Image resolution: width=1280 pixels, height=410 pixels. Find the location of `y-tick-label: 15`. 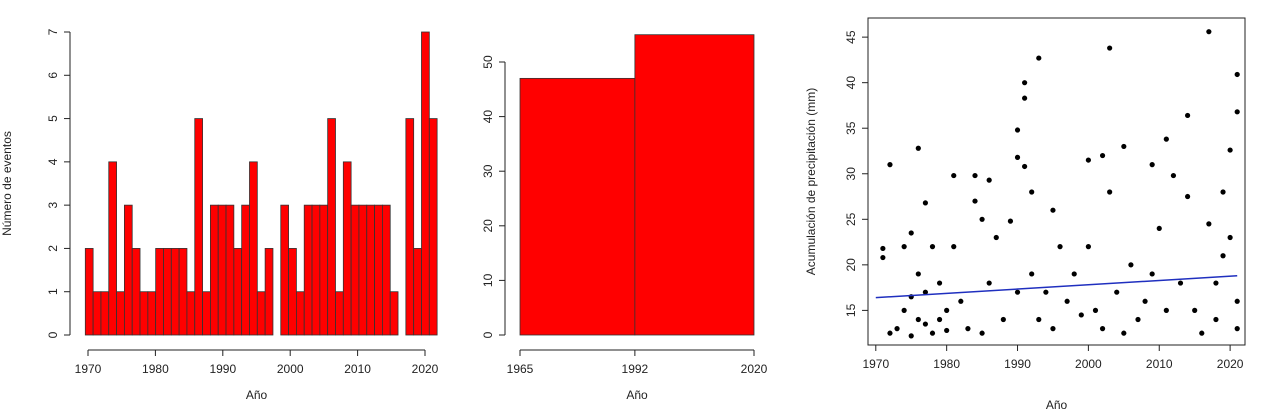

y-tick-label: 15 is located at coordinates (851, 310).